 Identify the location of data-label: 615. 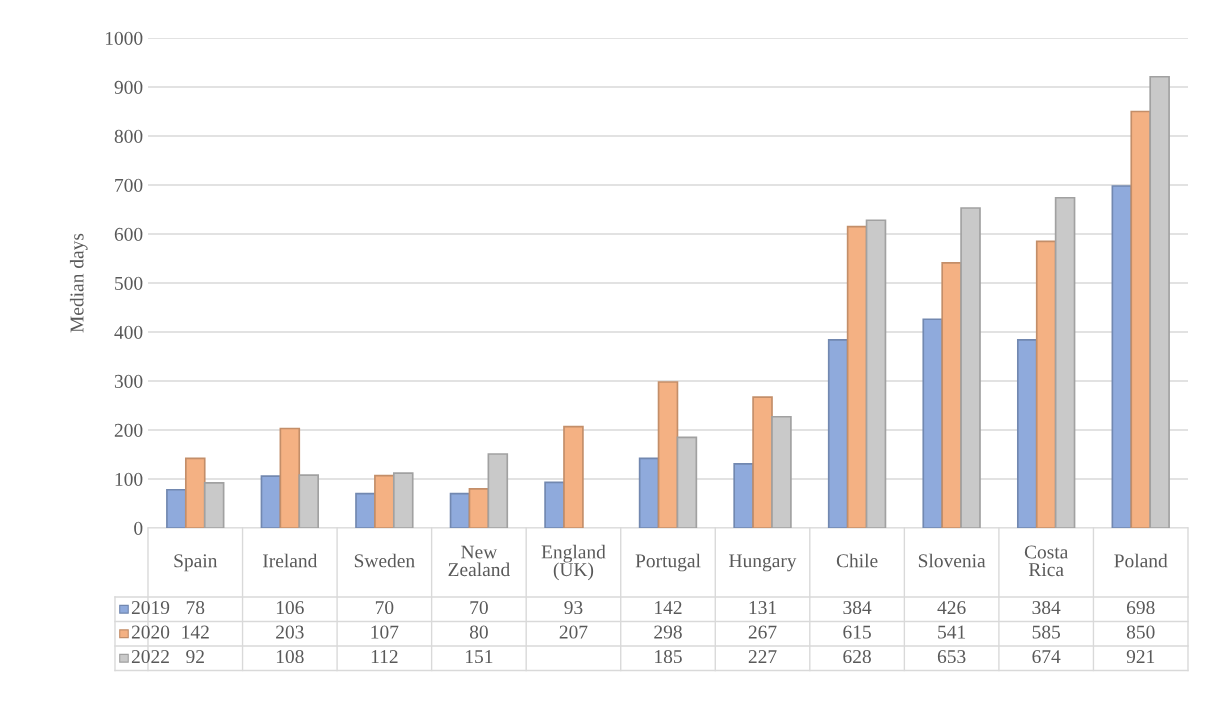
(857, 632).